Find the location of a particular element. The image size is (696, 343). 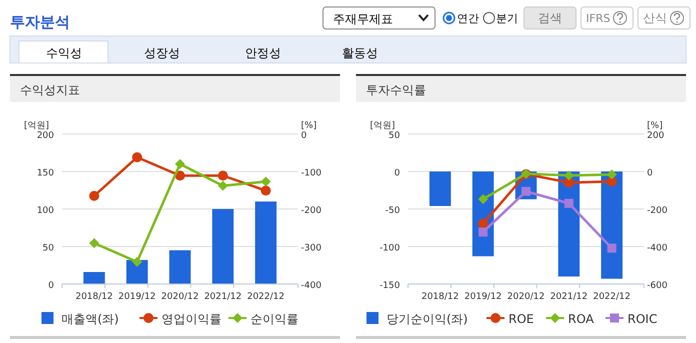

text: 연간 is located at coordinates (468, 18).